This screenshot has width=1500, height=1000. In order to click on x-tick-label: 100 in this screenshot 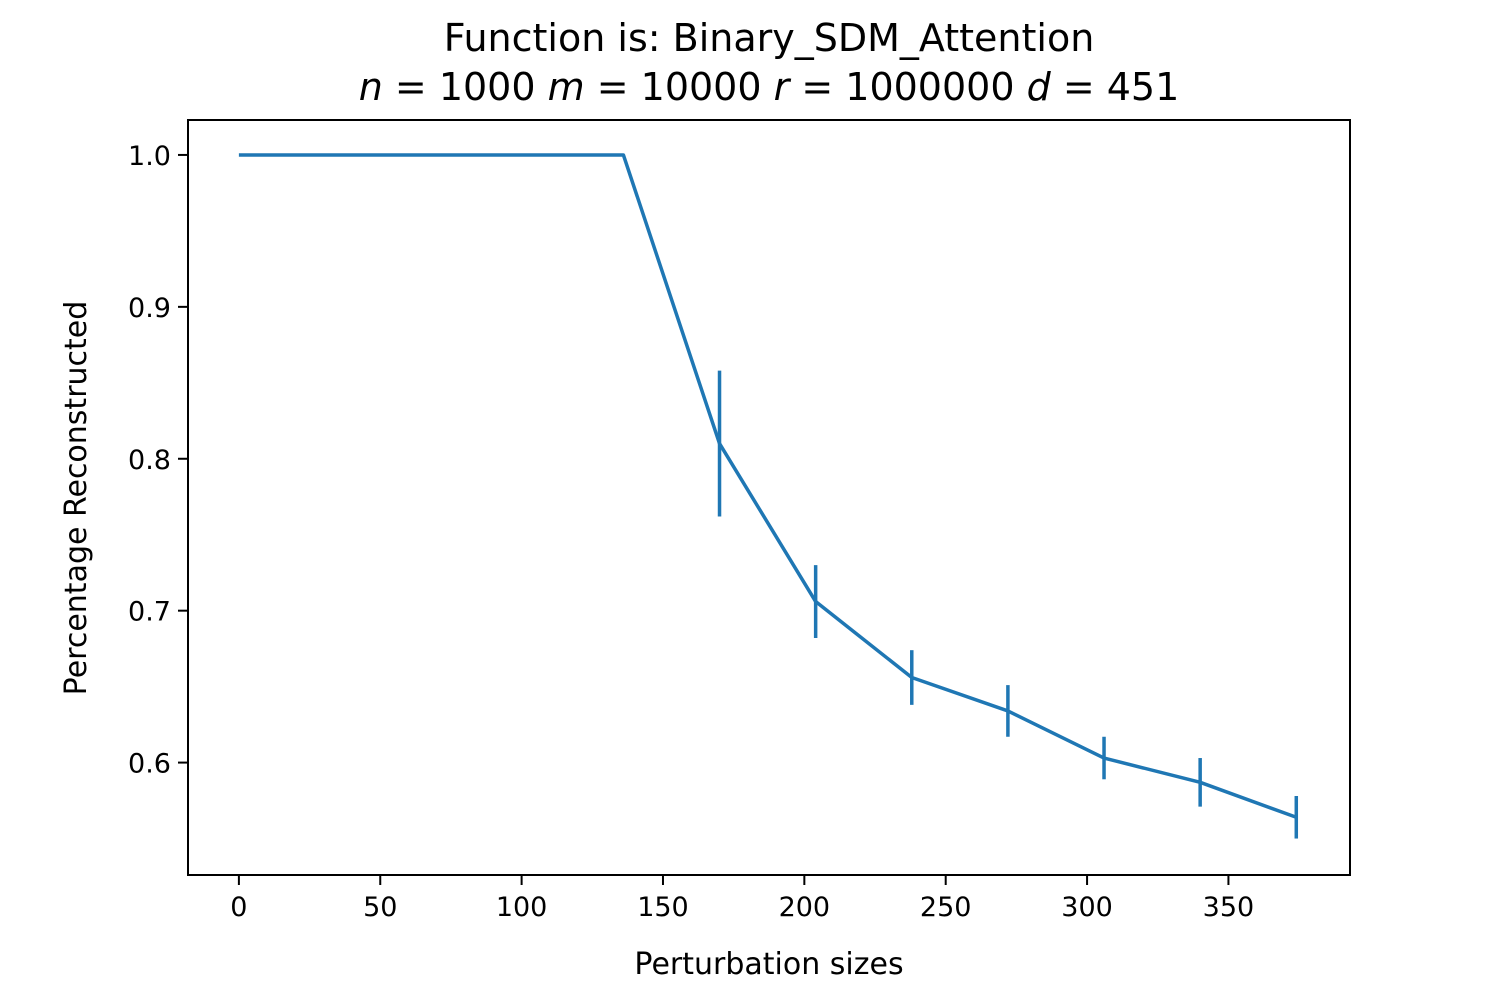, I will do `click(522, 907)`.